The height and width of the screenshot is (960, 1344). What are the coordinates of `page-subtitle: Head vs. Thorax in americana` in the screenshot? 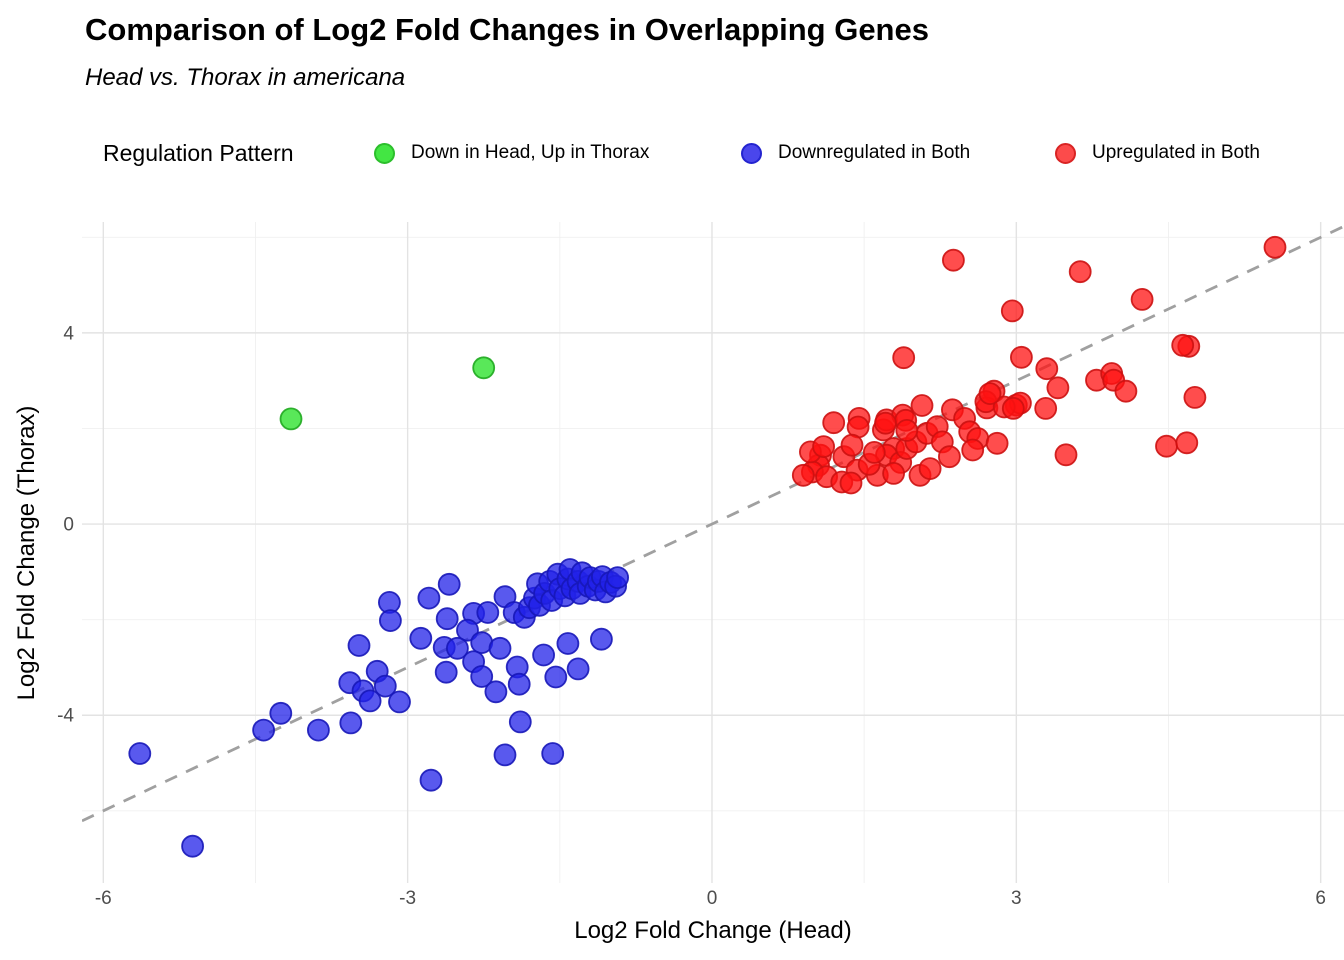 It's located at (245, 77).